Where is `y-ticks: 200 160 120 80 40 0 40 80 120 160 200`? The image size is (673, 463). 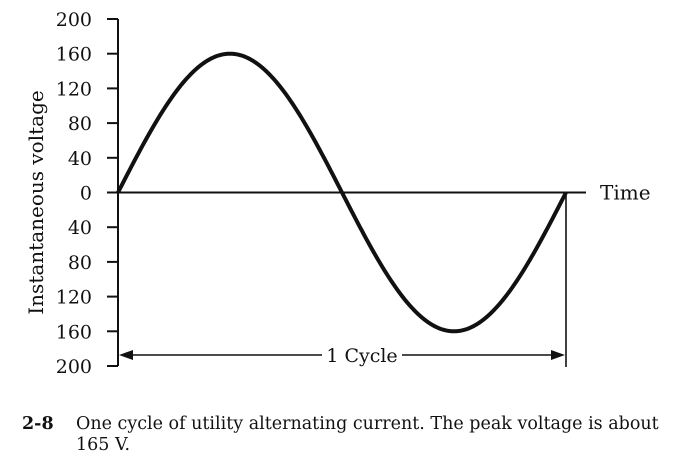
y-ticks: 200 160 120 80 40 0 40 80 120 160 200 is located at coordinates (87, 193).